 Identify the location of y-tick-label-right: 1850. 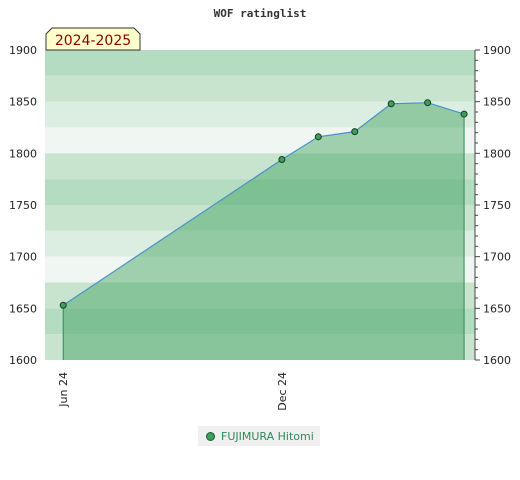
(497, 102).